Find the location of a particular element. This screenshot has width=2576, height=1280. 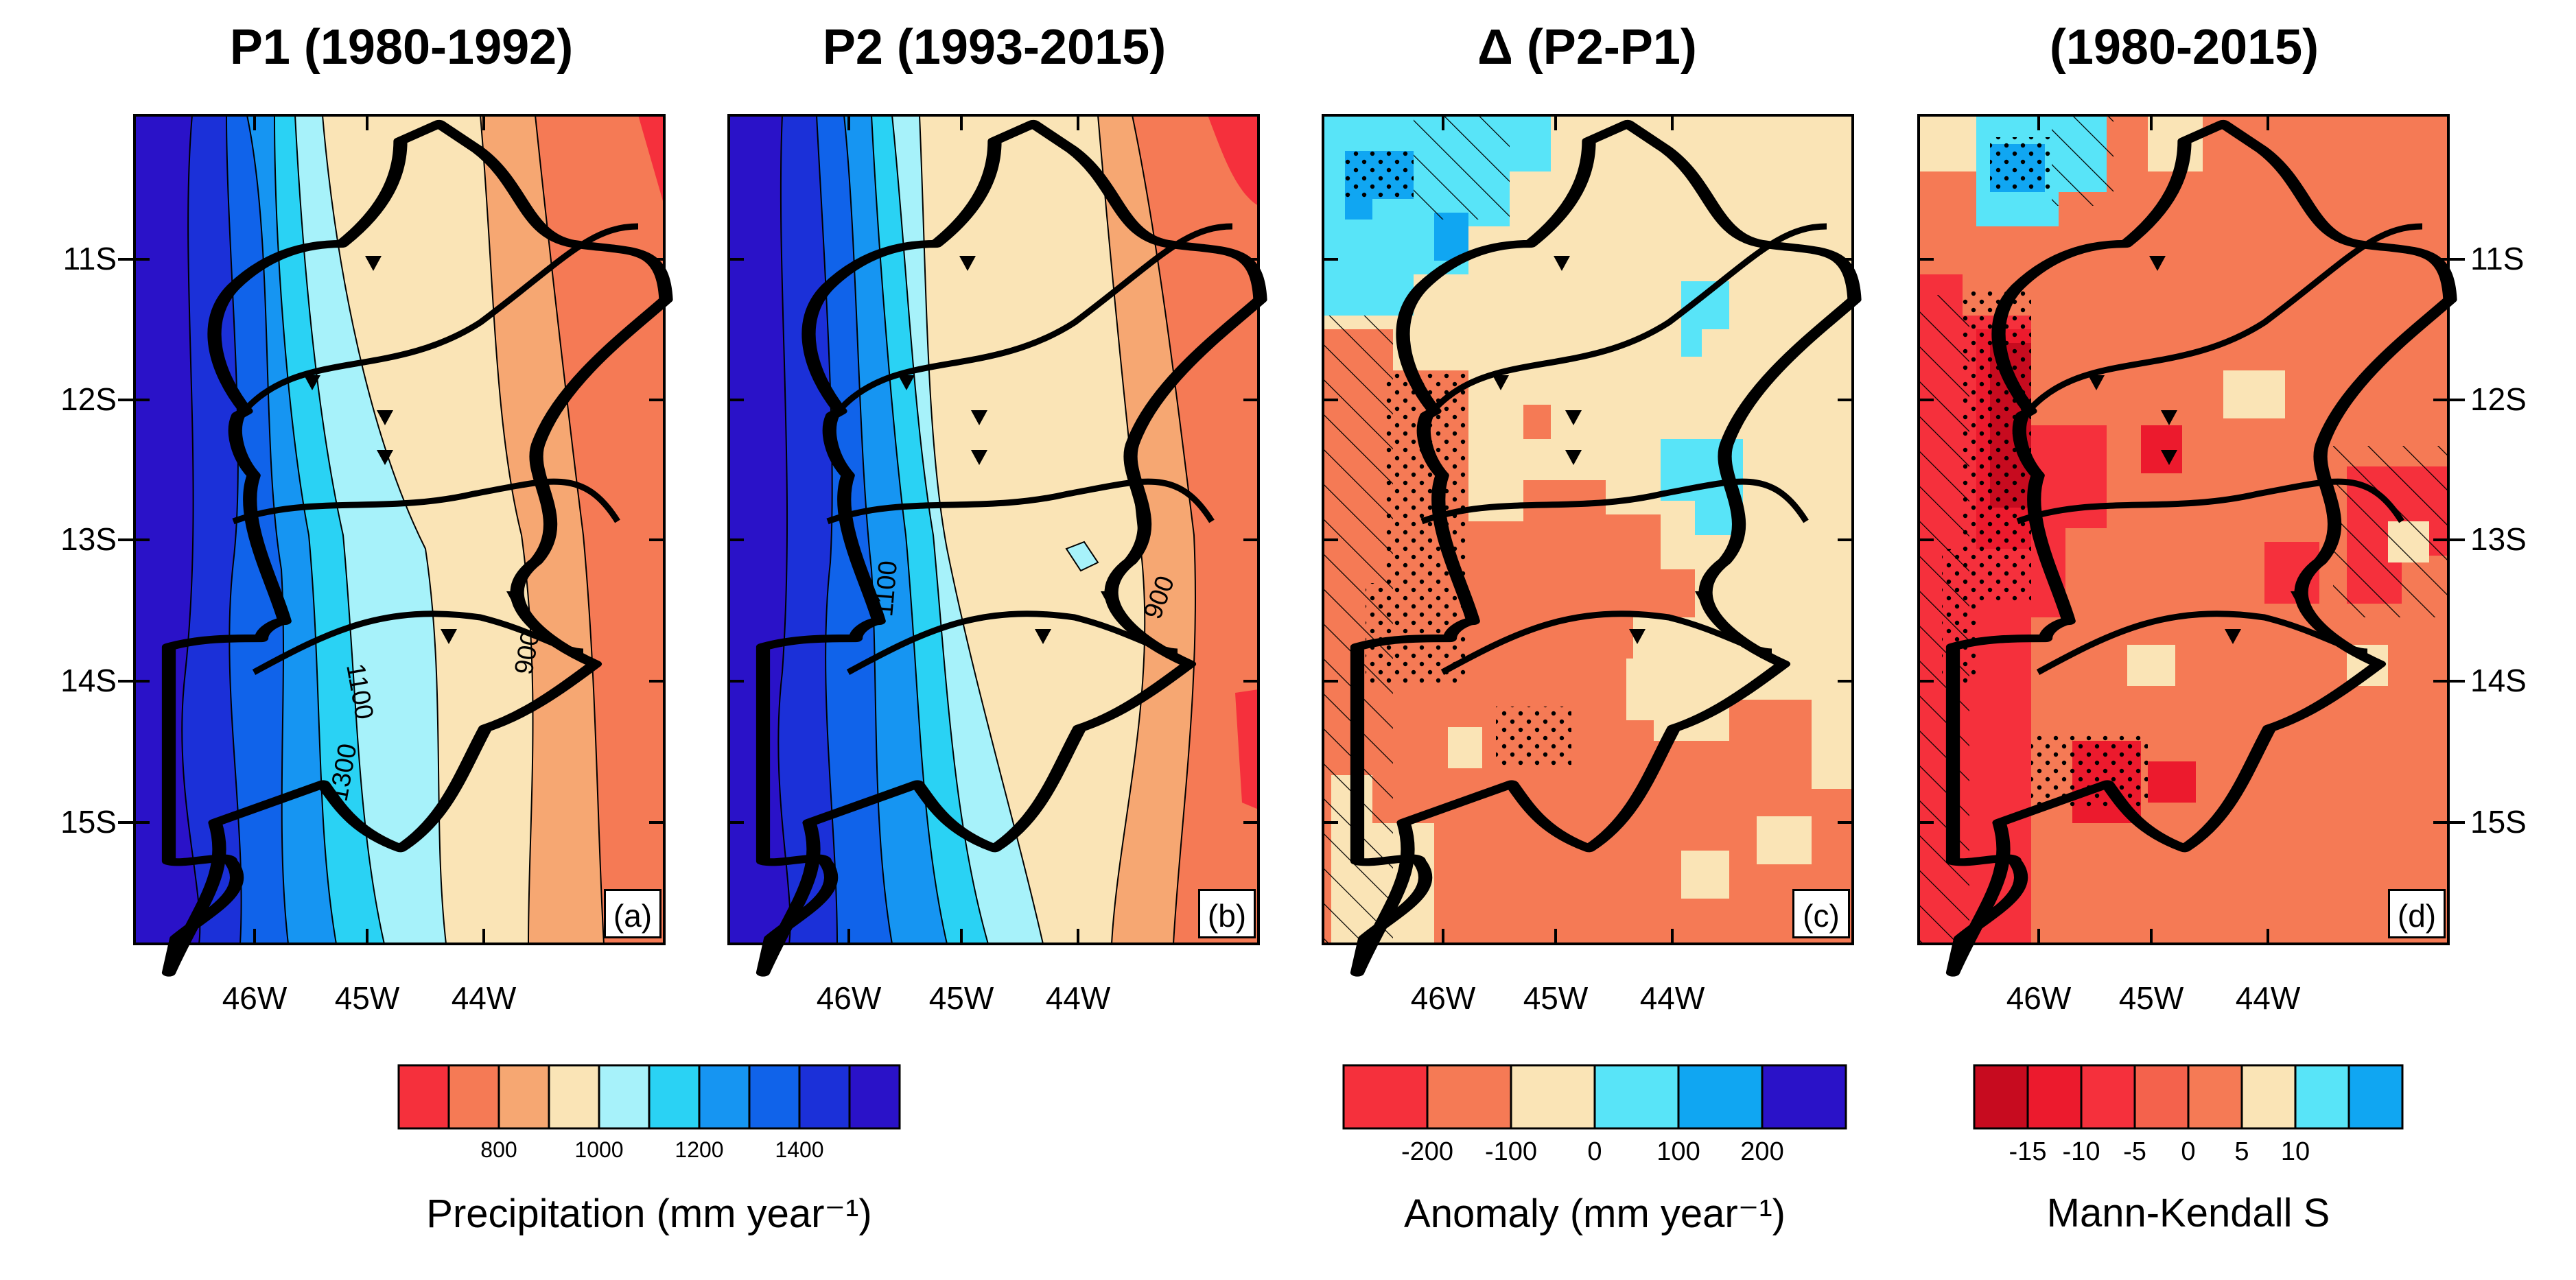

contour-label-b-1: 1100 is located at coordinates (886, 589).